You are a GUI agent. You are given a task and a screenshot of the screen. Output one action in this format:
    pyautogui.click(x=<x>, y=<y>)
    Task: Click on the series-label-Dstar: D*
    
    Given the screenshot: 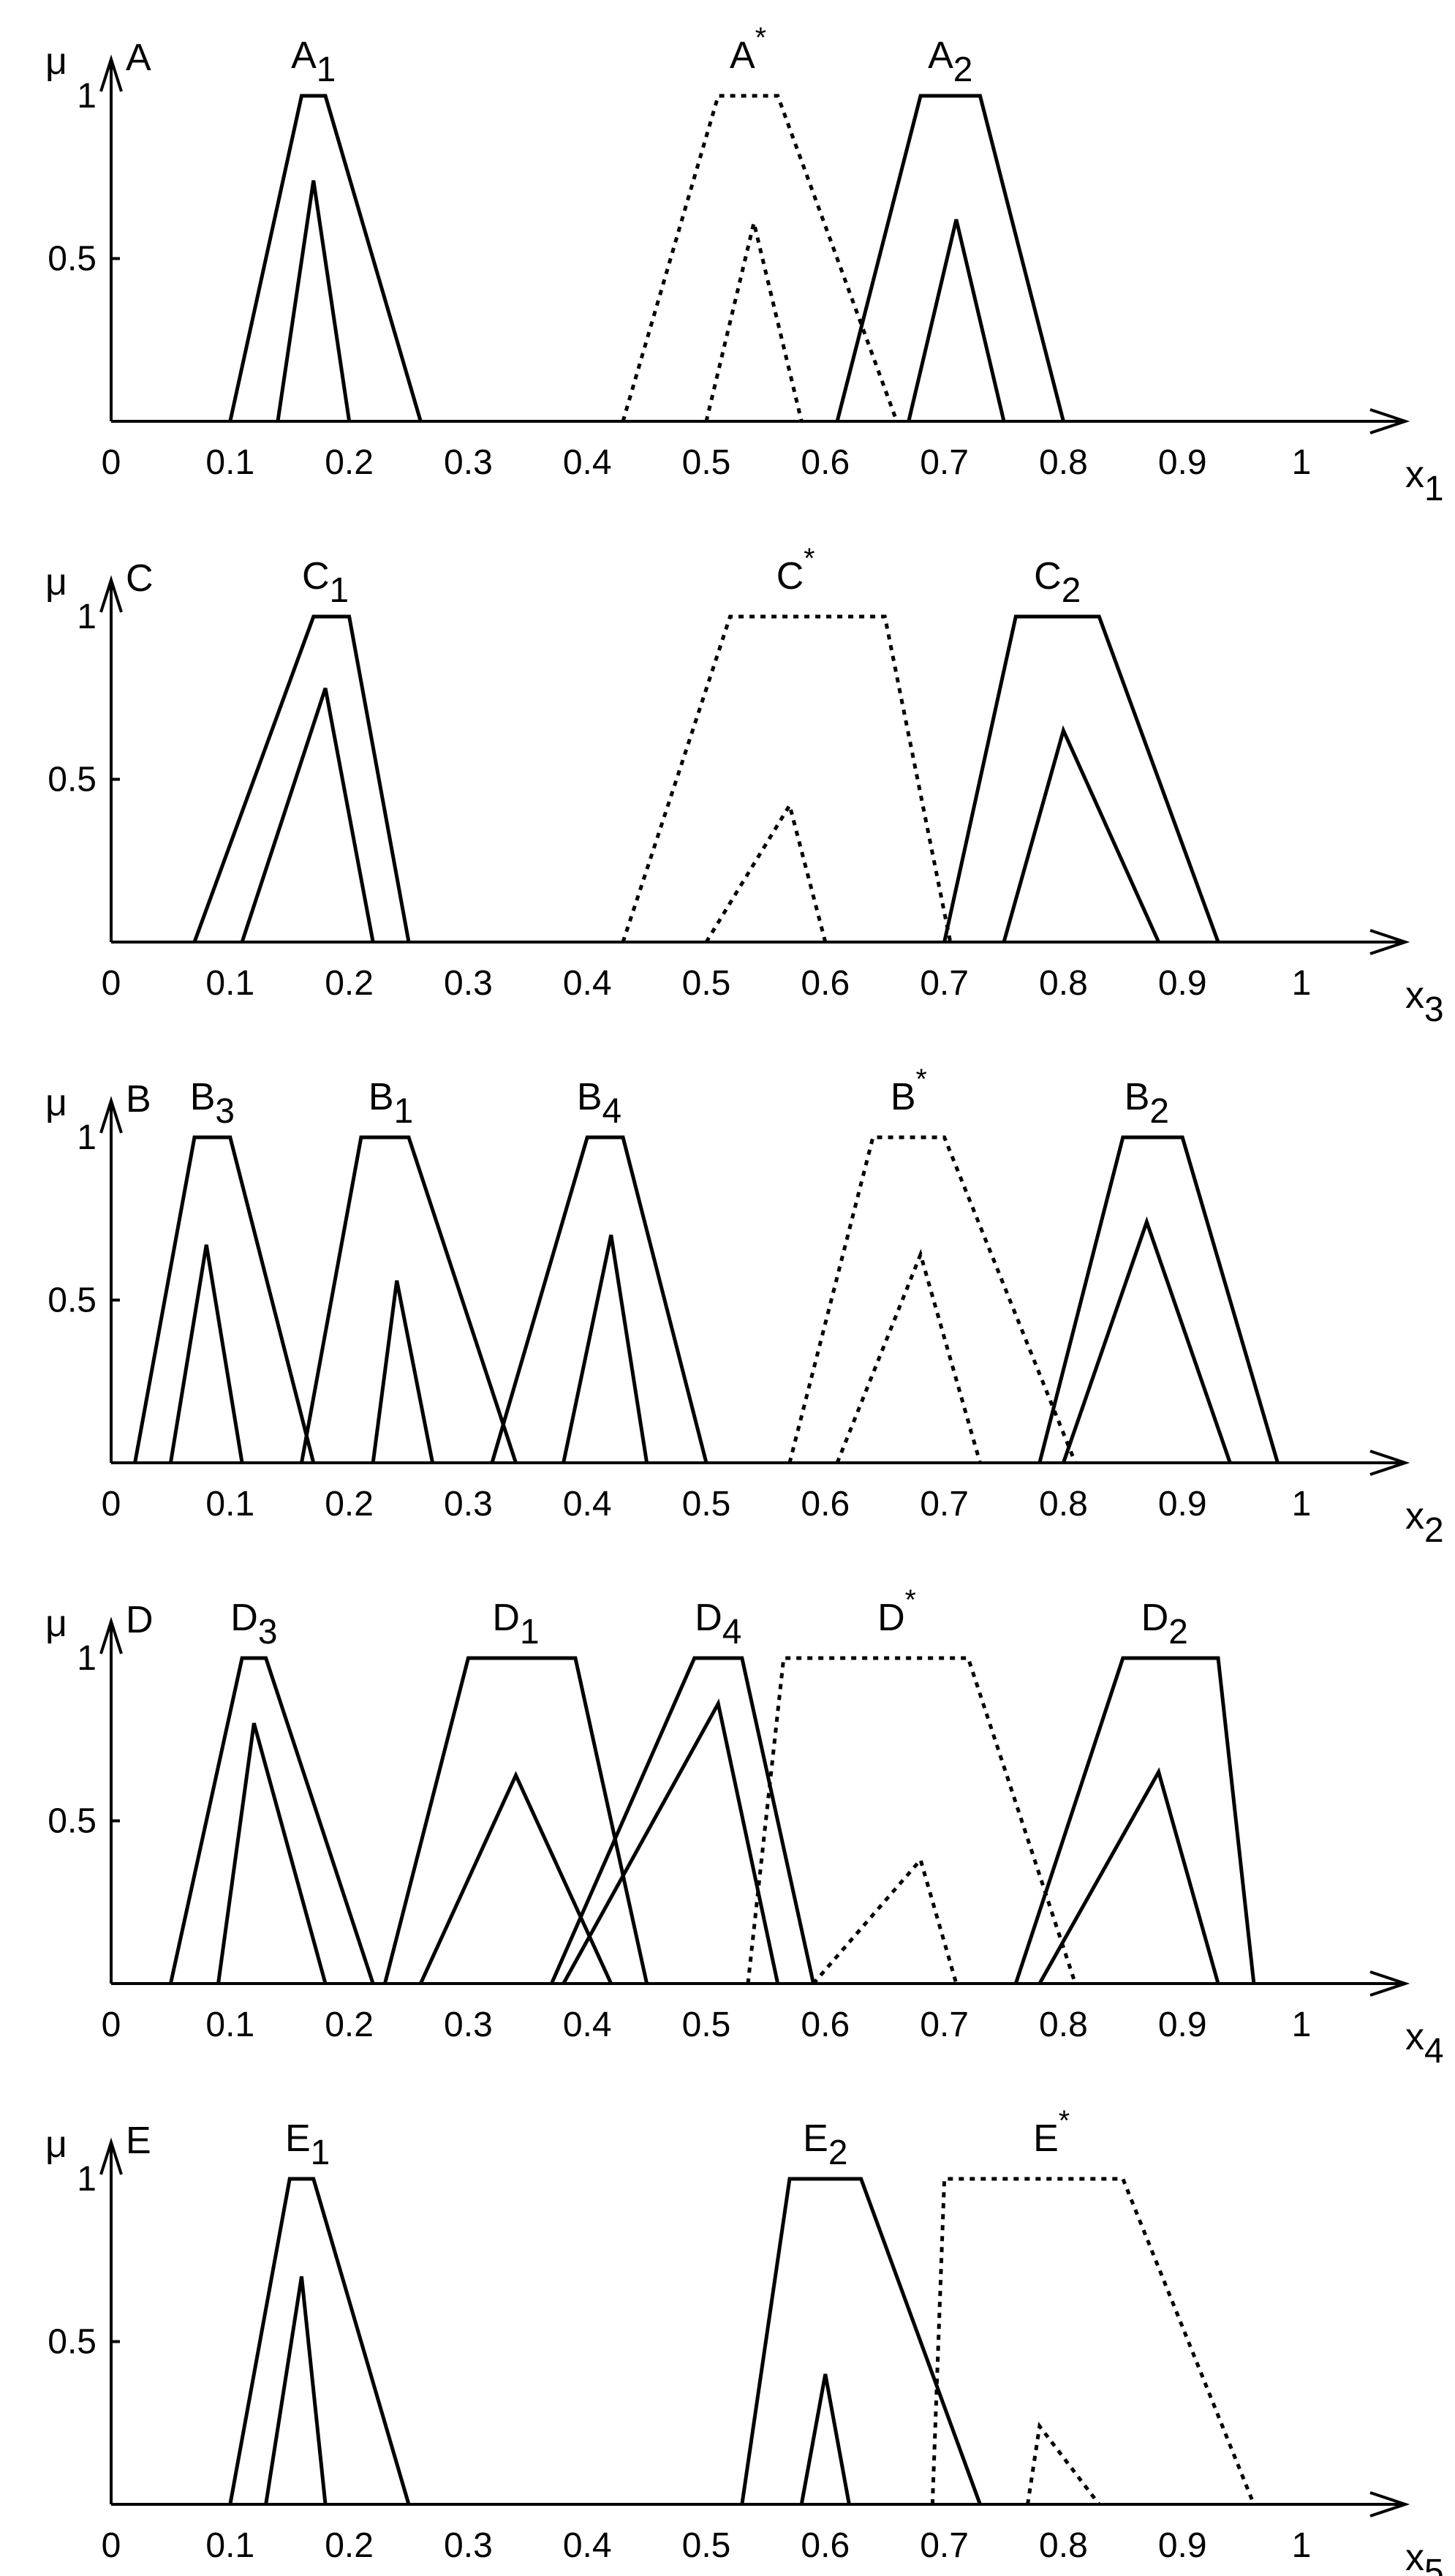 What is the action you would take?
    pyautogui.click(x=896, y=1611)
    